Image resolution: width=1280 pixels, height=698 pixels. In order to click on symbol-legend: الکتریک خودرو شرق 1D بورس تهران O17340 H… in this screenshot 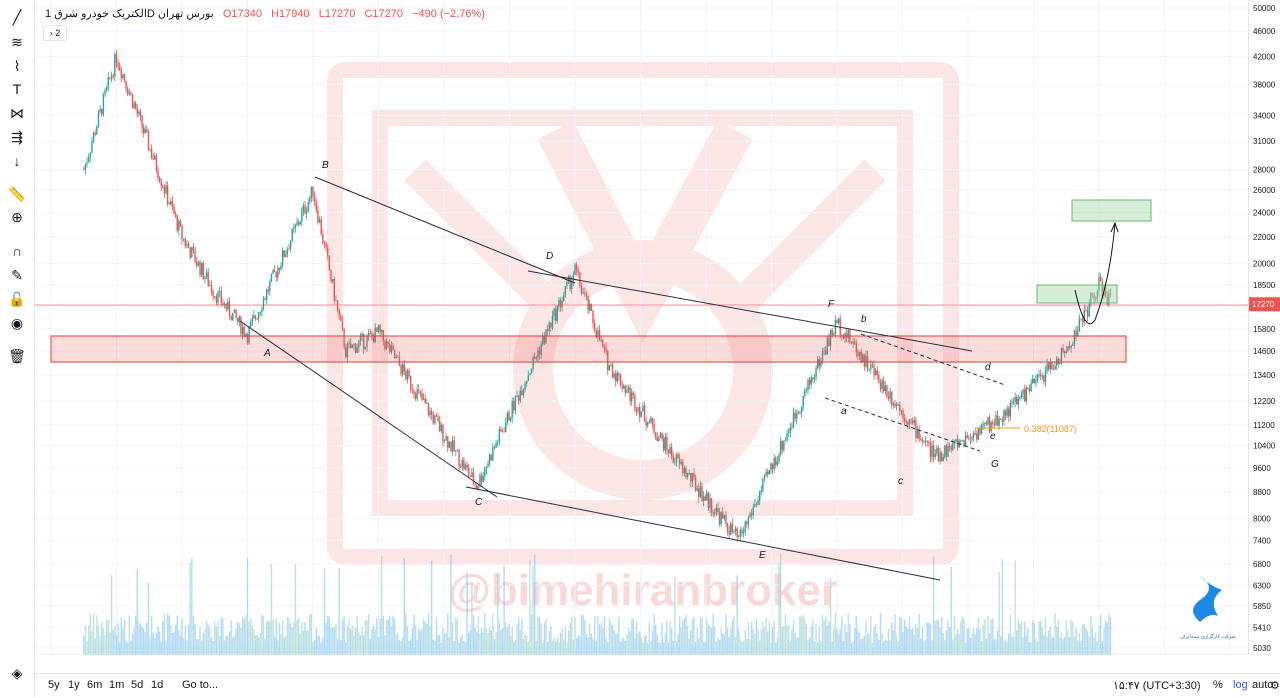, I will do `click(265, 13)`.